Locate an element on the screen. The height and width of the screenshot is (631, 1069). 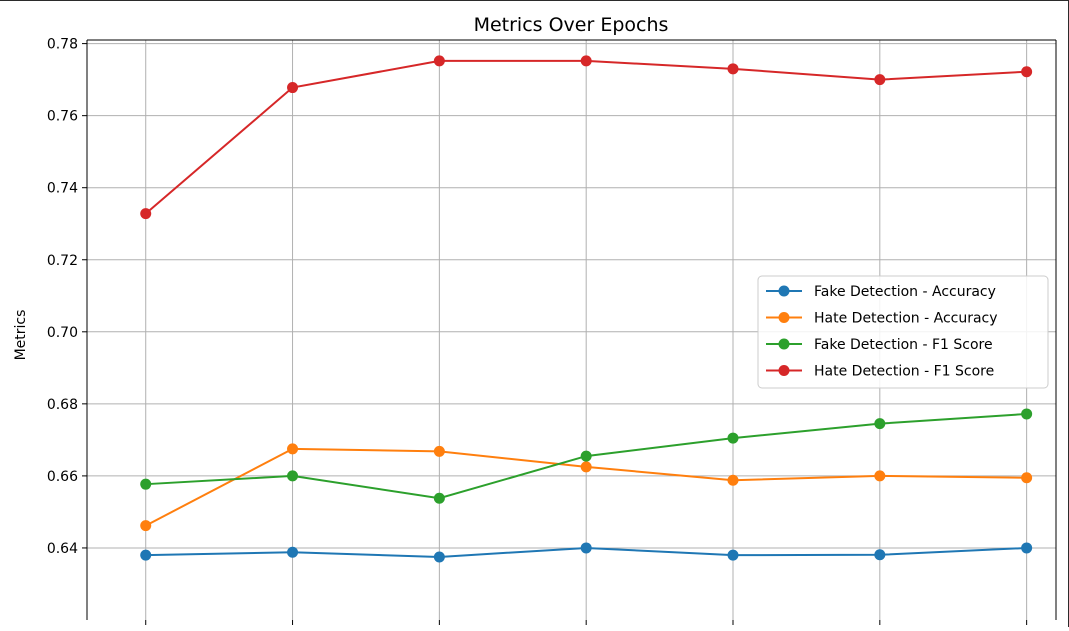
y-tick-label: 0.78 is located at coordinates (62, 45).